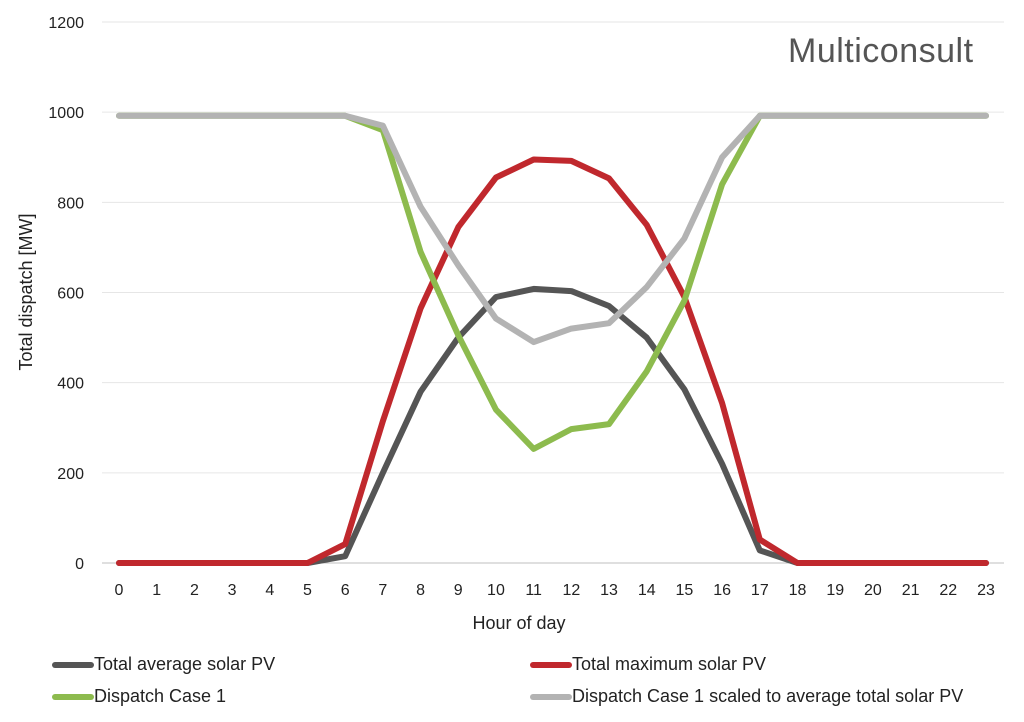 The image size is (1024, 722). What do you see at coordinates (156, 590) in the screenshot?
I see `x-tick-label: 1` at bounding box center [156, 590].